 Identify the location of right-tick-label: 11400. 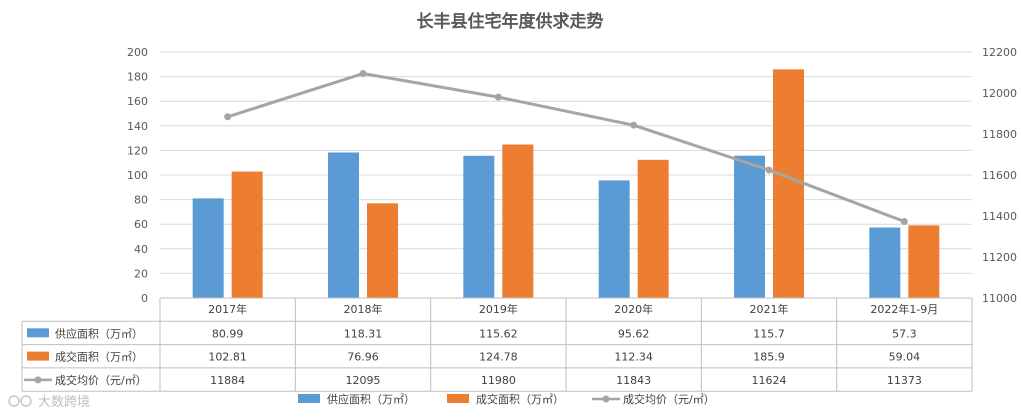
(999, 216).